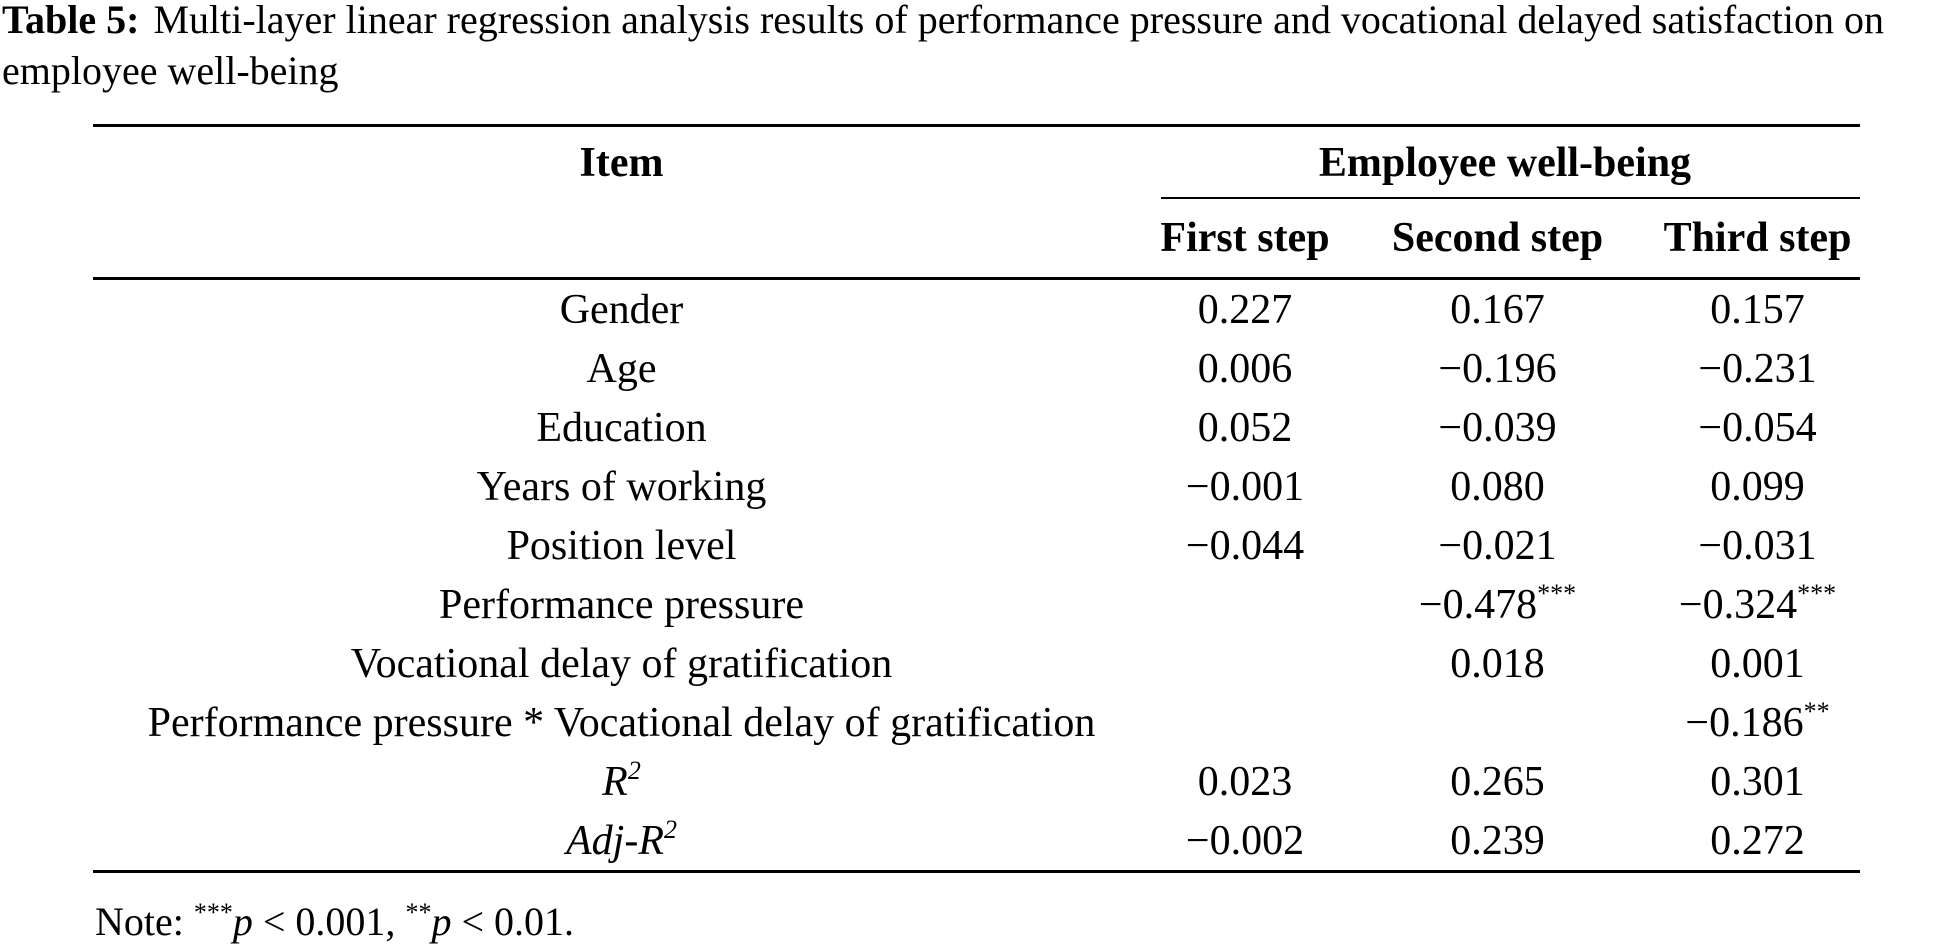 The image size is (1956, 950). What do you see at coordinates (1497, 840) in the screenshot?
I see `cell-second-step: 0.239` at bounding box center [1497, 840].